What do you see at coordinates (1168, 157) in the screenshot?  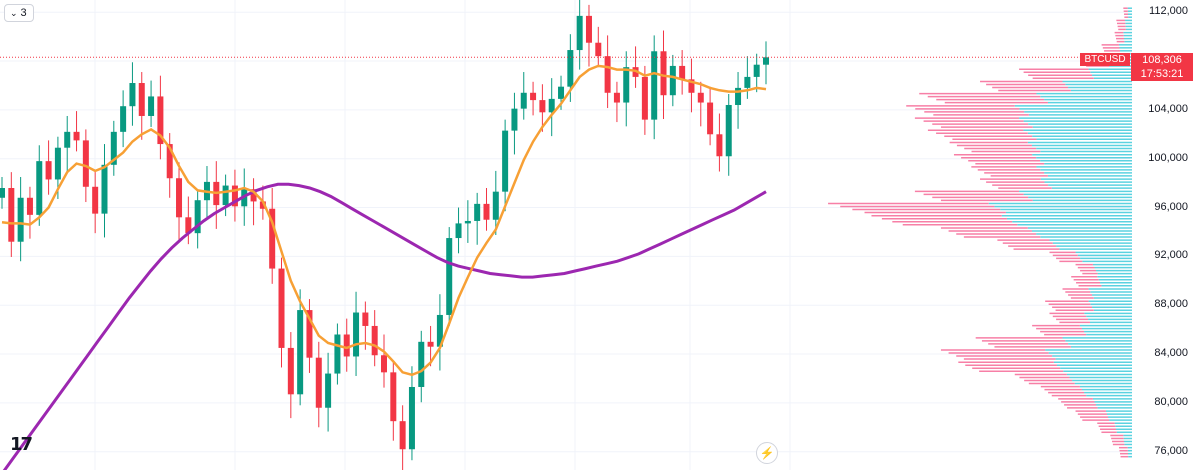 I see `price-axis-tick-label: 100,000` at bounding box center [1168, 157].